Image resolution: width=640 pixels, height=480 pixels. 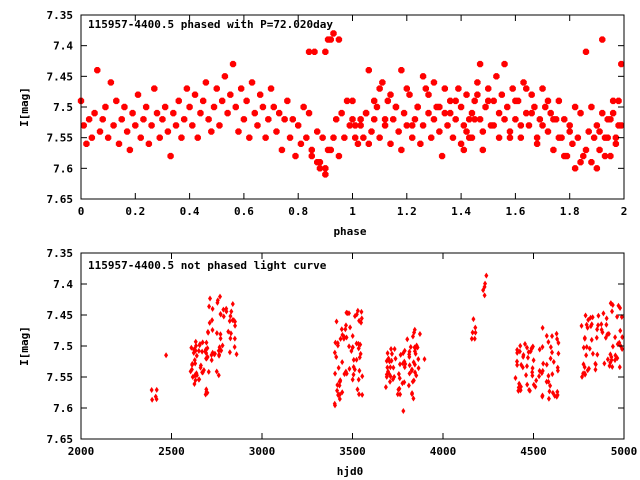 What do you see at coordinates (207, 265) in the screenshot?
I see `chart-title: 115957-4400.5 not phased light curve` at bounding box center [207, 265].